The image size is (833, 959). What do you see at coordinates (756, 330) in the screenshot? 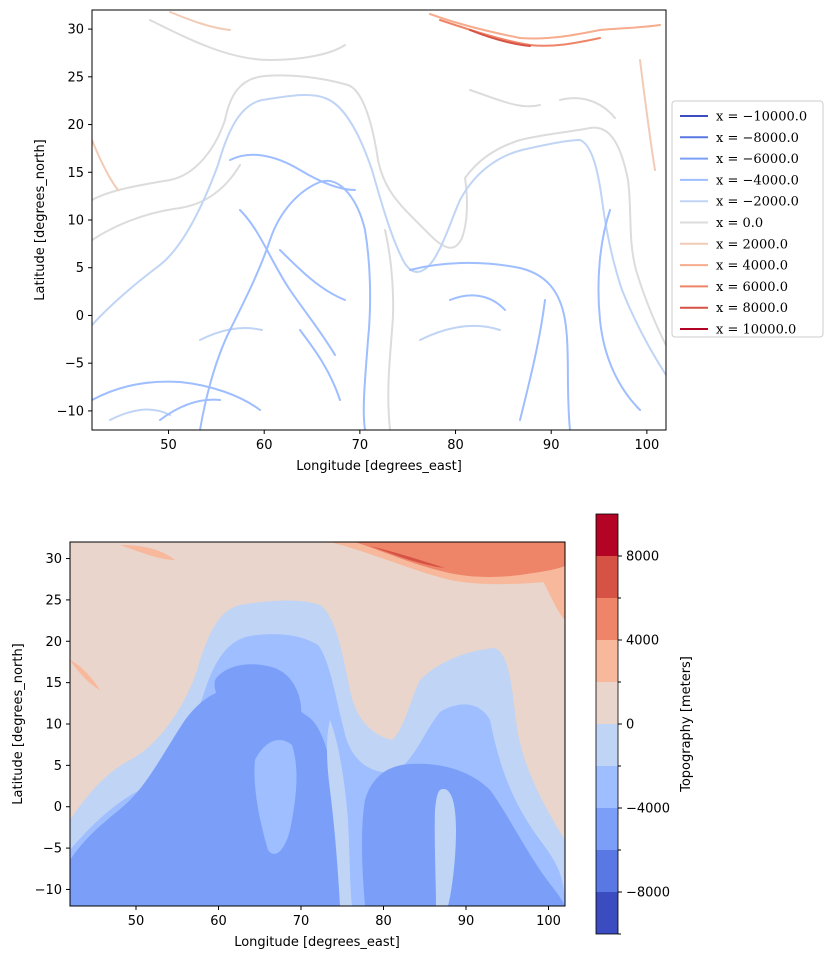
I see `legend-label: x = 10000.0` at bounding box center [756, 330].